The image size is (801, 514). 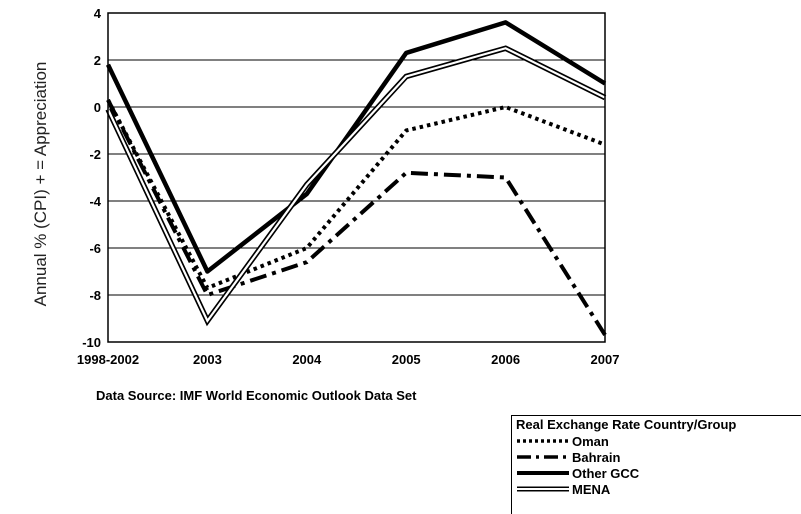 What do you see at coordinates (207, 359) in the screenshot?
I see `x-tick-label: 2003` at bounding box center [207, 359].